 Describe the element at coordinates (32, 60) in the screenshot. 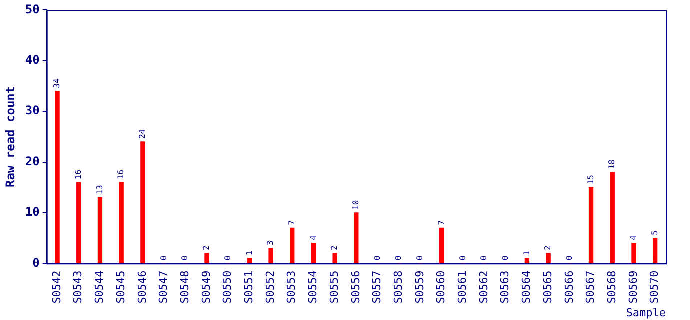

I see `y-tick-label: 40` at that location.